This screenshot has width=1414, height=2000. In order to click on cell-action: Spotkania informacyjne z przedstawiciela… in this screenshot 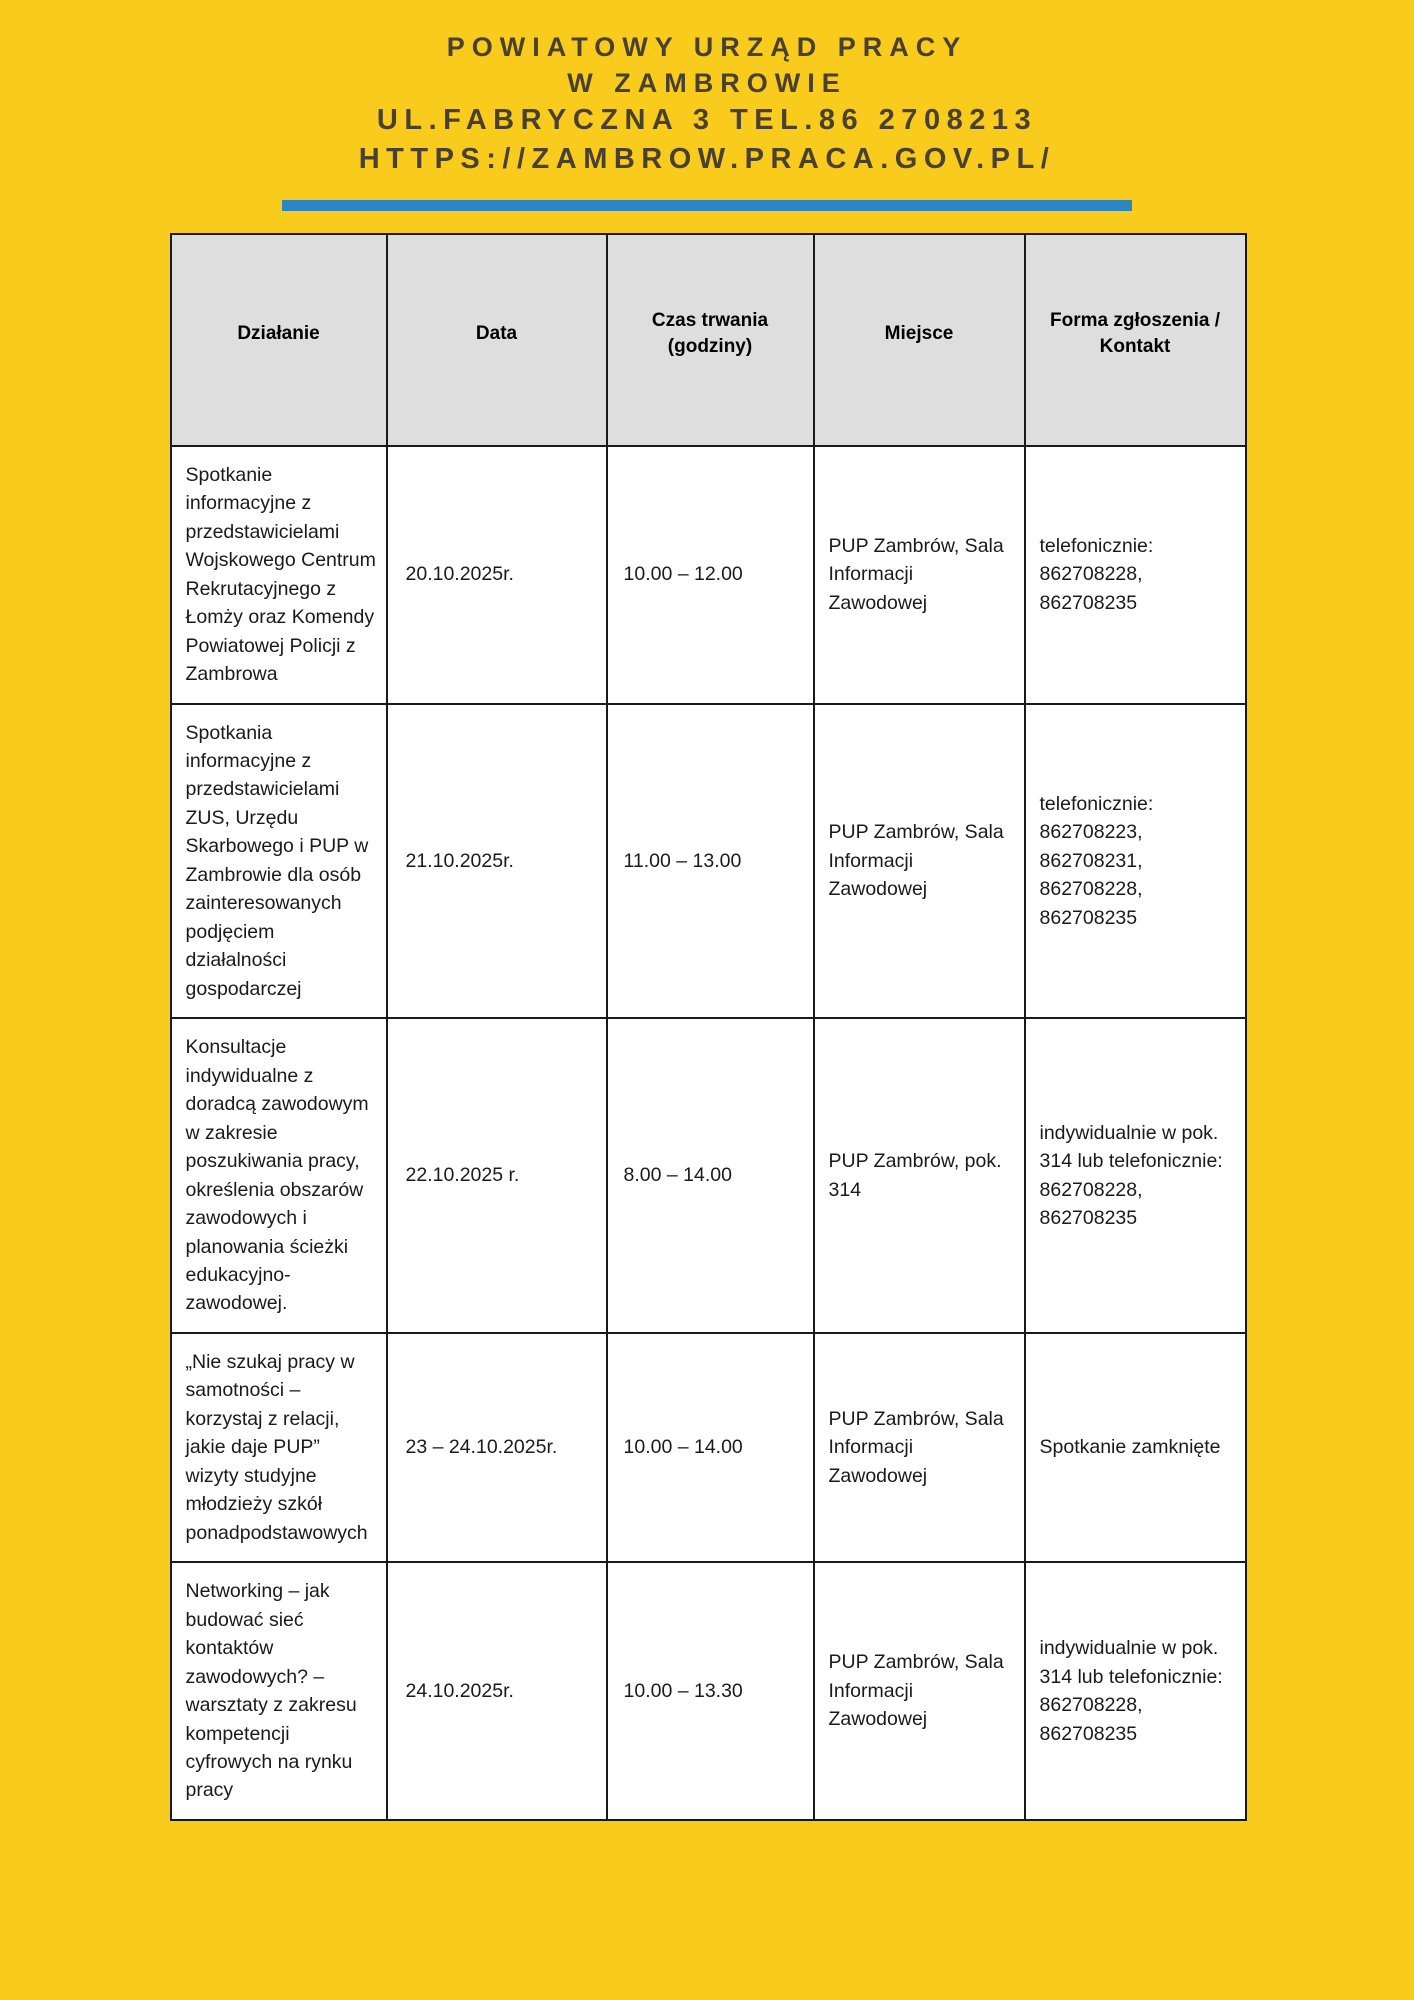, I will do `click(278, 861)`.